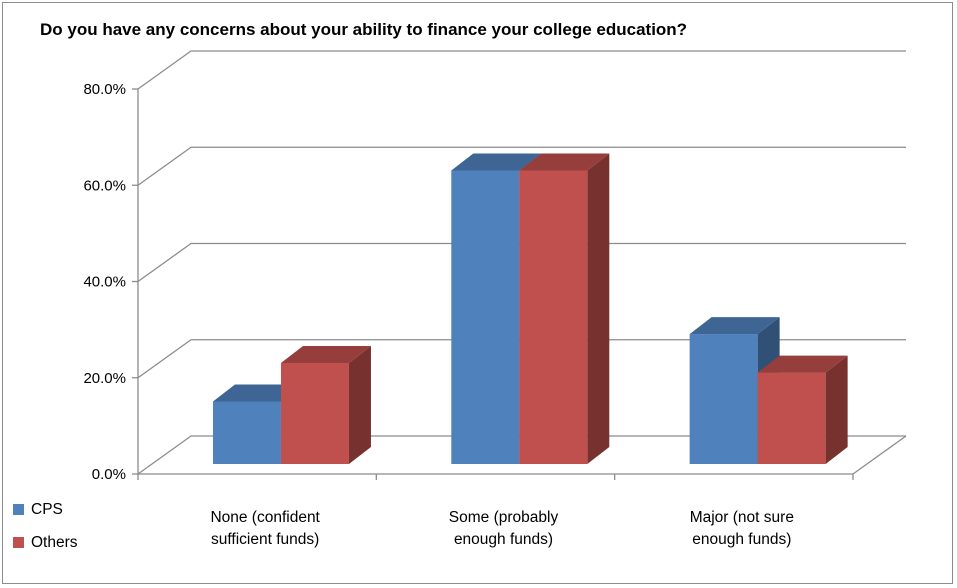  Describe the element at coordinates (47, 509) in the screenshot. I see `legend-label-cps: CPS` at that location.